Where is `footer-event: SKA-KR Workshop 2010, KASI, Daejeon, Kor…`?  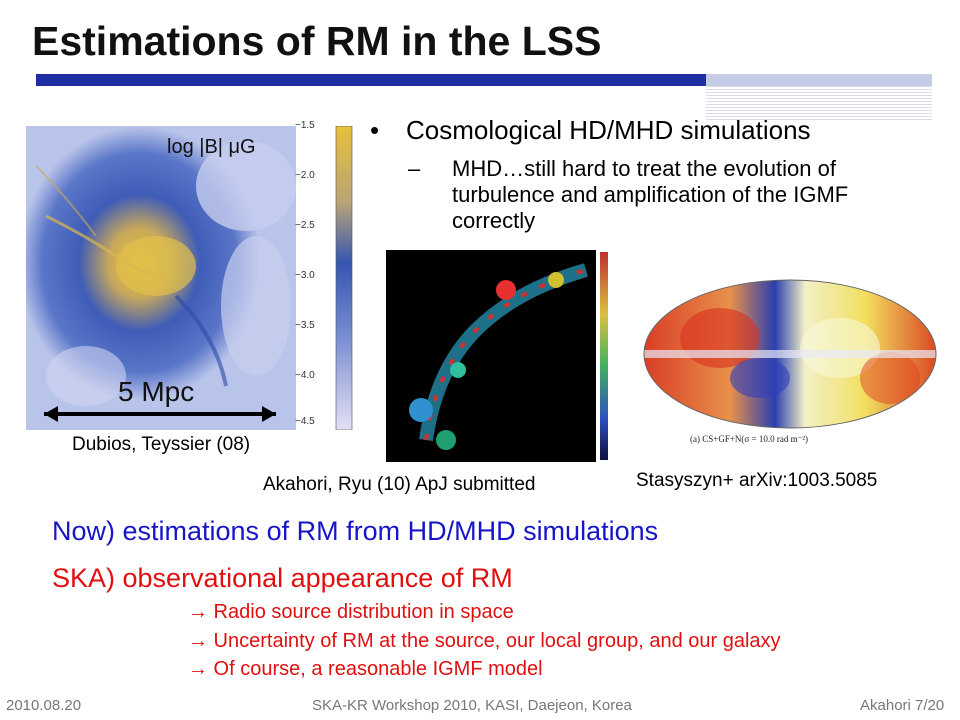 footer-event: SKA-KR Workshop 2010, KASI, Daejeon, Kor… is located at coordinates (472, 705).